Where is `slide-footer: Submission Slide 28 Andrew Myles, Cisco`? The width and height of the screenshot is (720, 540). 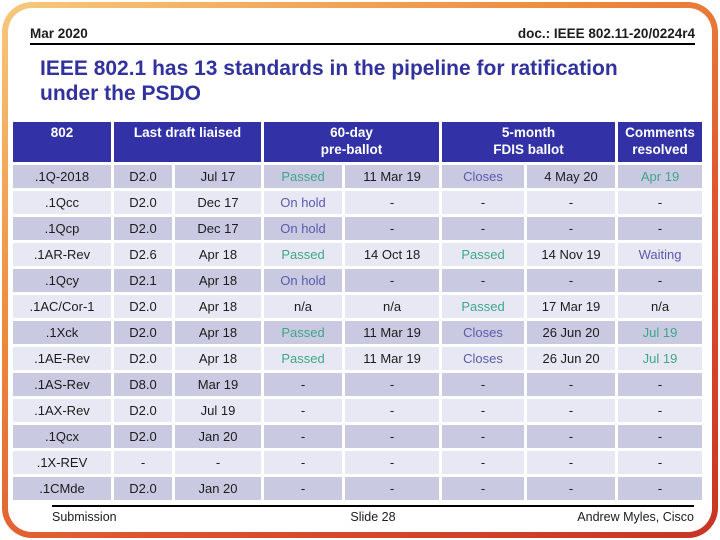
slide-footer: Submission Slide 28 Andrew Myles, Cisco is located at coordinates (373, 514).